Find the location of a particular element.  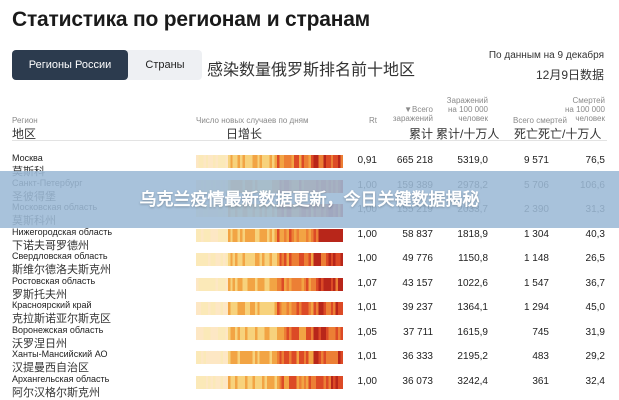

deaths-per-100k-value: 29,2 is located at coordinates (595, 356).